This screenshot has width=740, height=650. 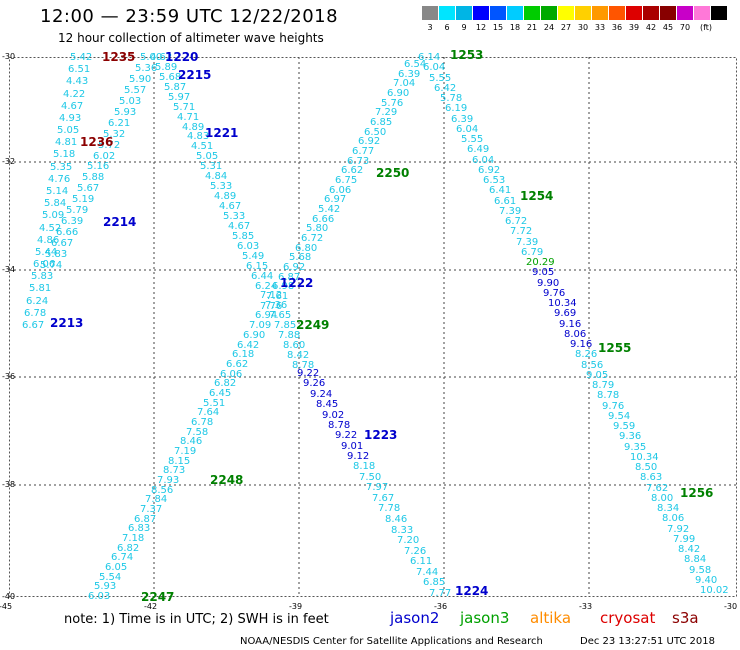 I want to click on pass-time-label: 2249, so click(x=313, y=325).